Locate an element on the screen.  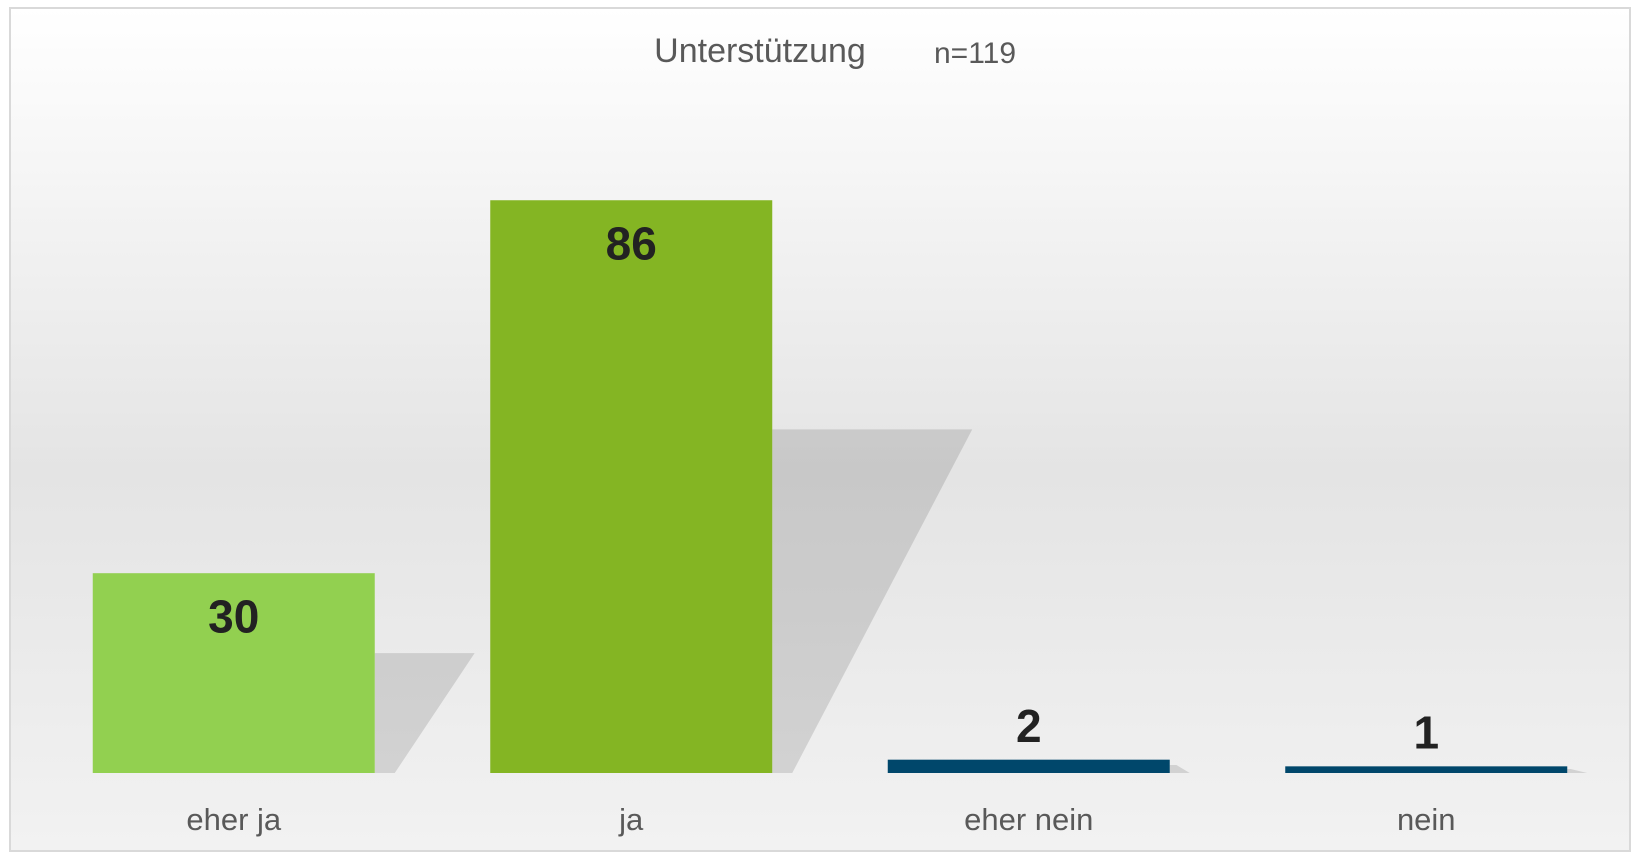
value-label: 2 is located at coordinates (1029, 726).